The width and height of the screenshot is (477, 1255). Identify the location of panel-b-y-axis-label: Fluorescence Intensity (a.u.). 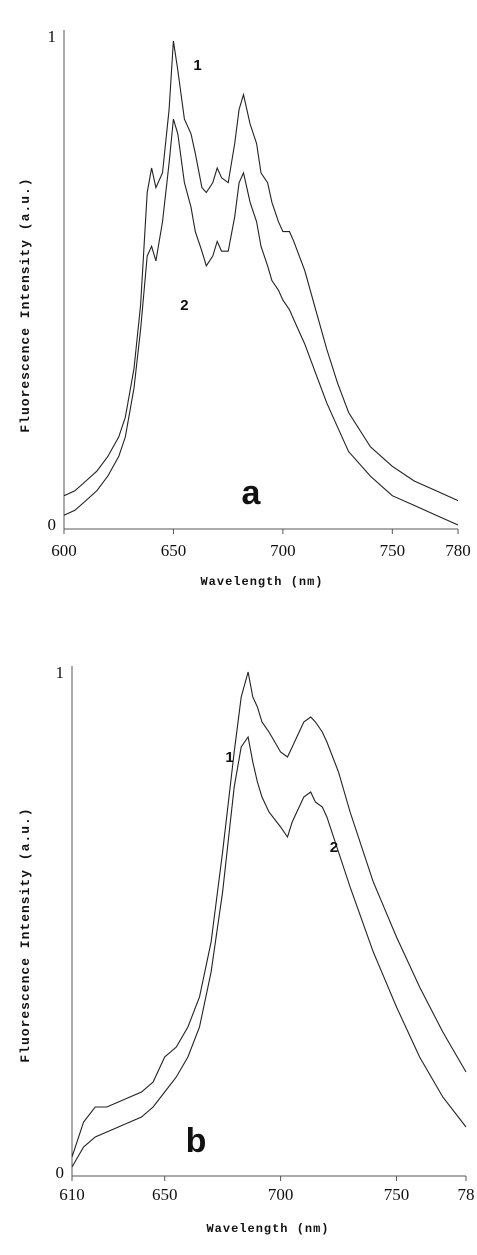
(25, 934).